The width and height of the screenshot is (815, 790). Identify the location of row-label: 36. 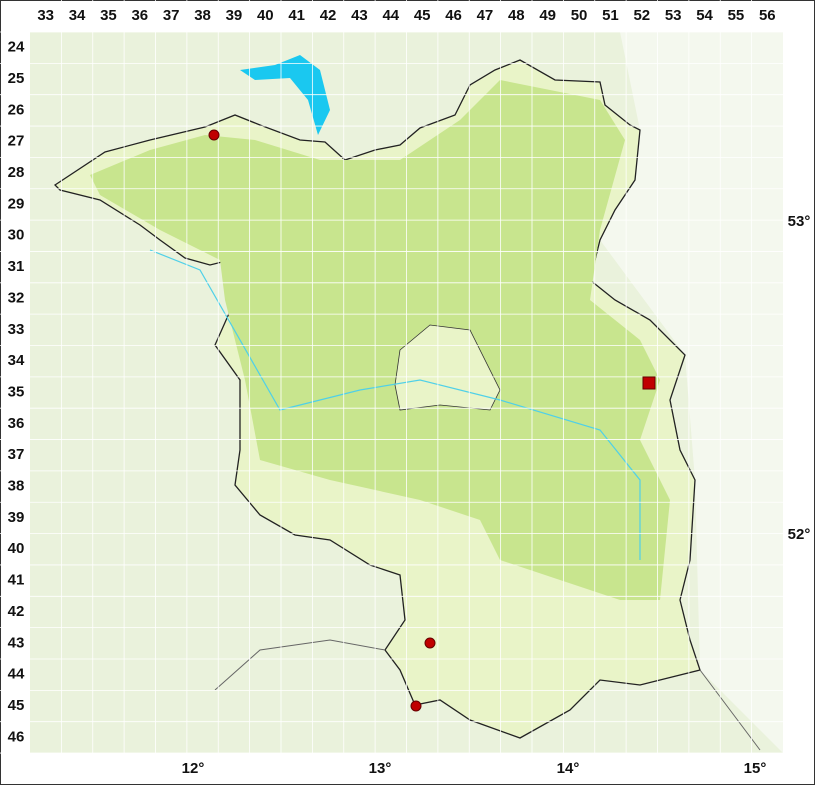
(16, 423).